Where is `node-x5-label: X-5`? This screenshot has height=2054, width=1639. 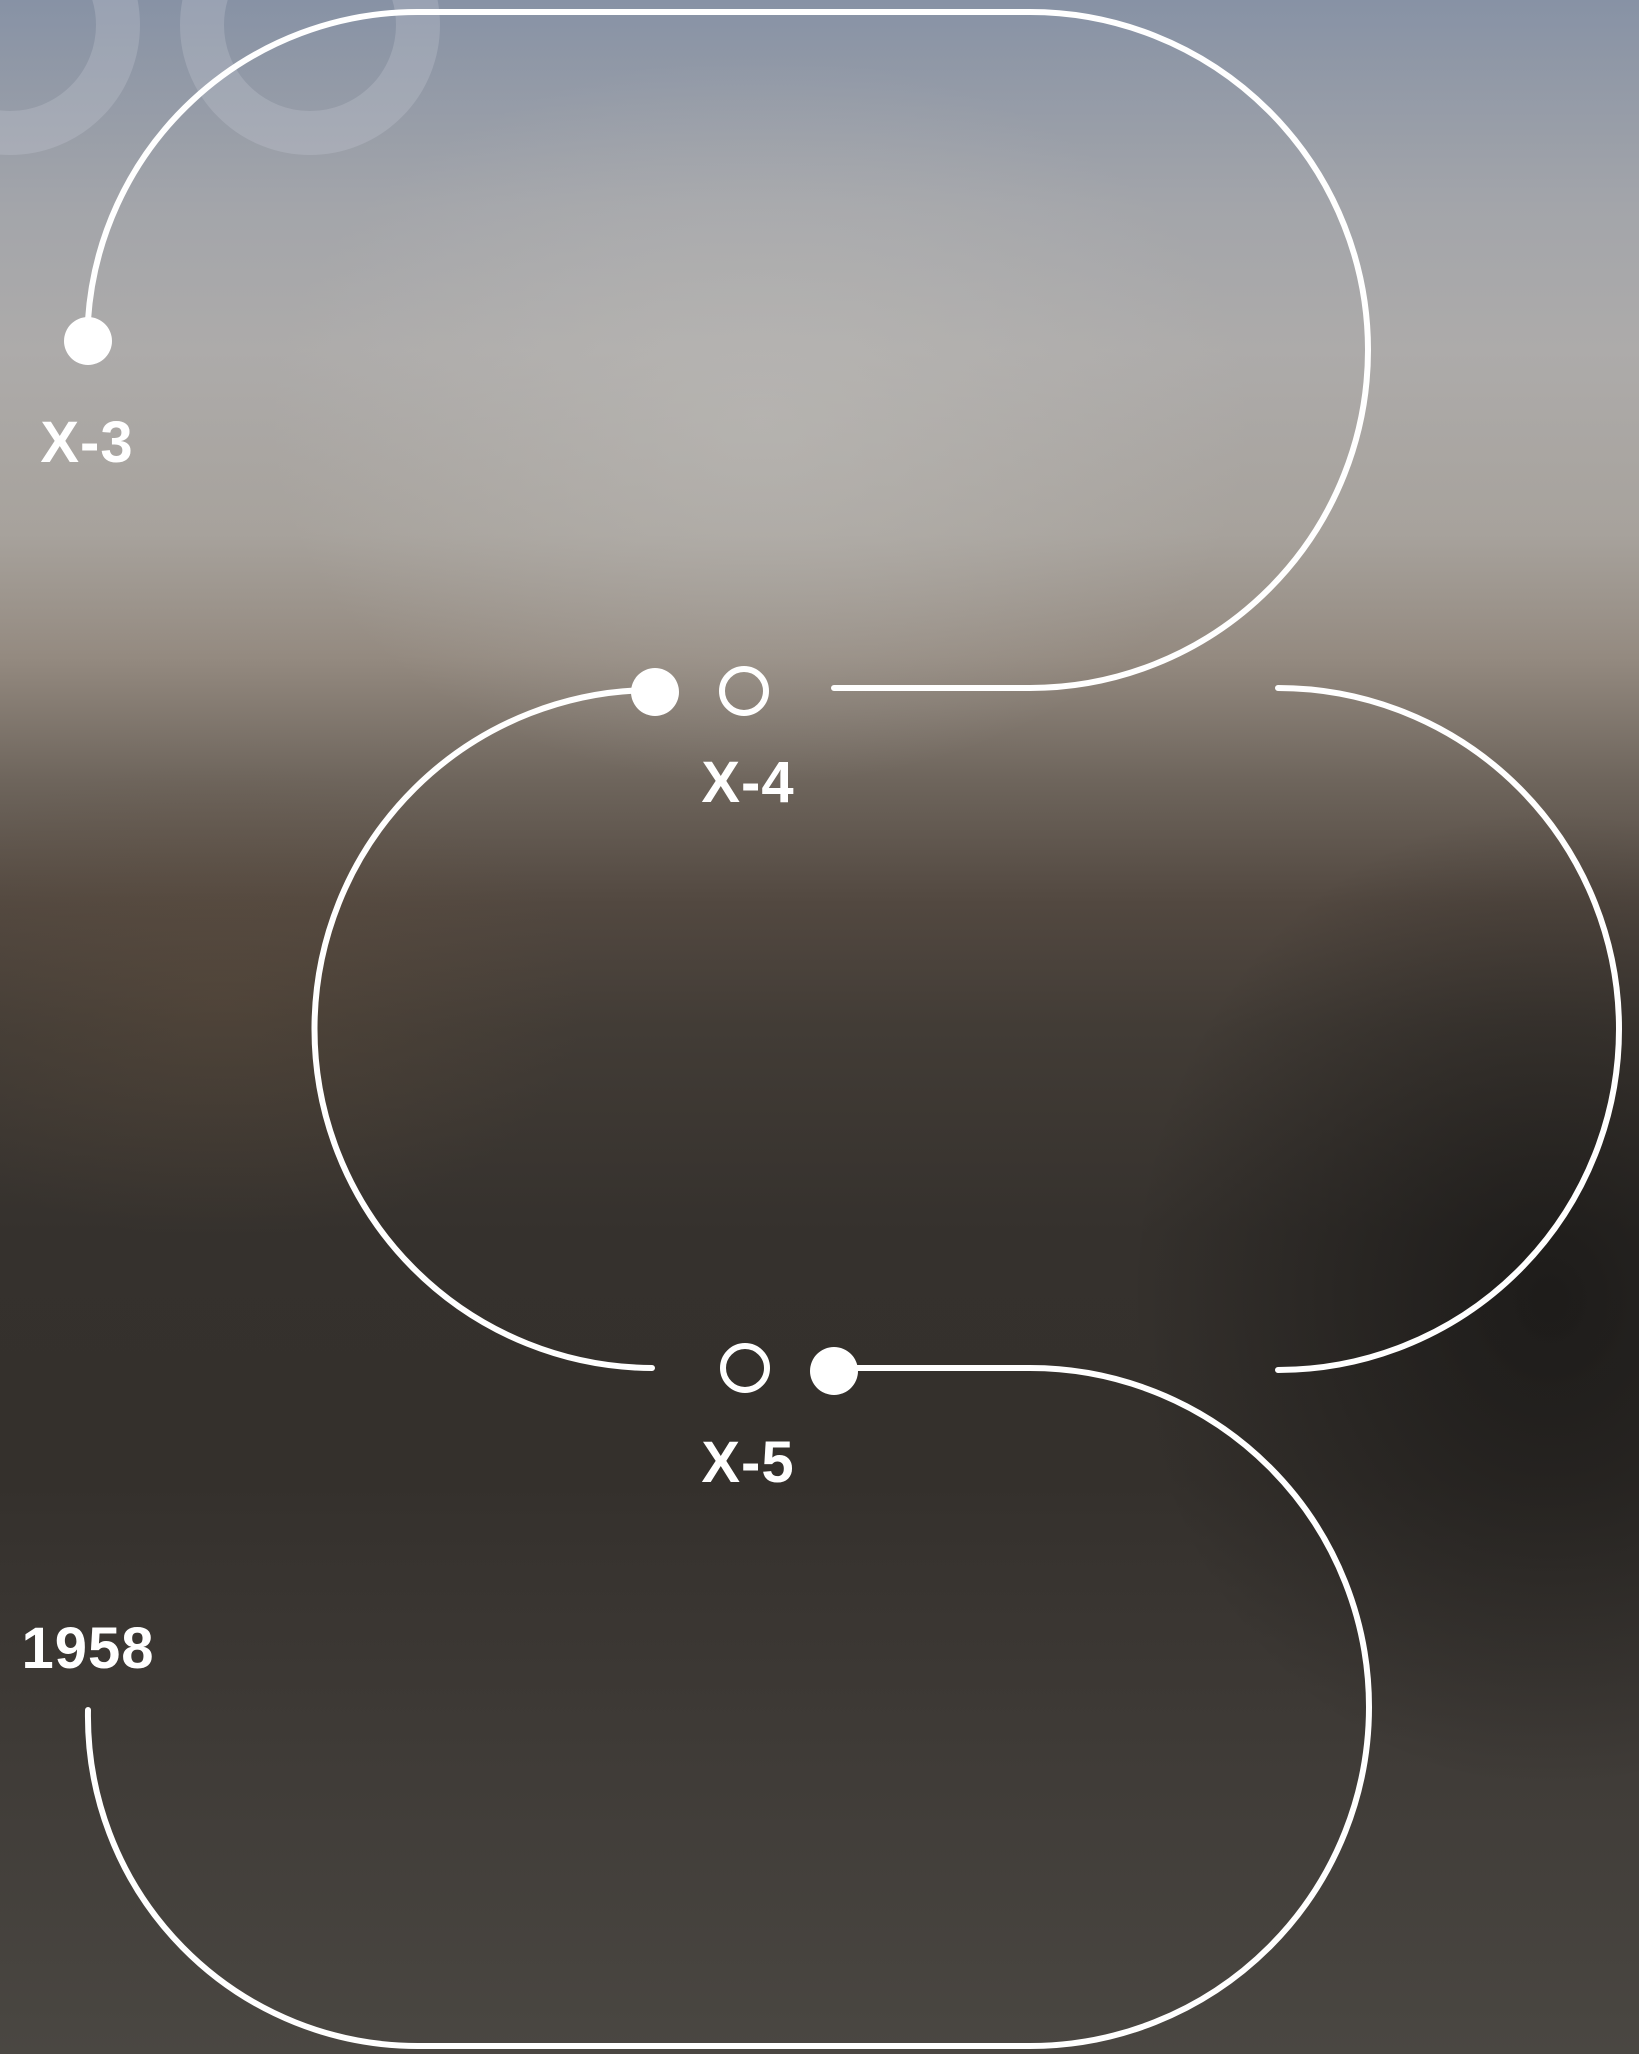 node-x5-label: X-5 is located at coordinates (747, 1462).